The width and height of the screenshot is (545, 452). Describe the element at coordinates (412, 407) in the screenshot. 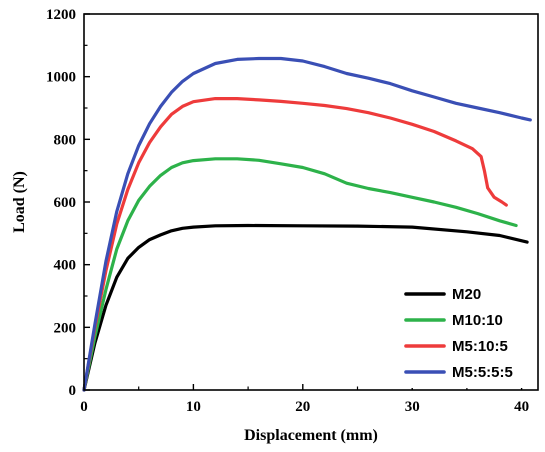

I see `x-tick-label: 30` at that location.